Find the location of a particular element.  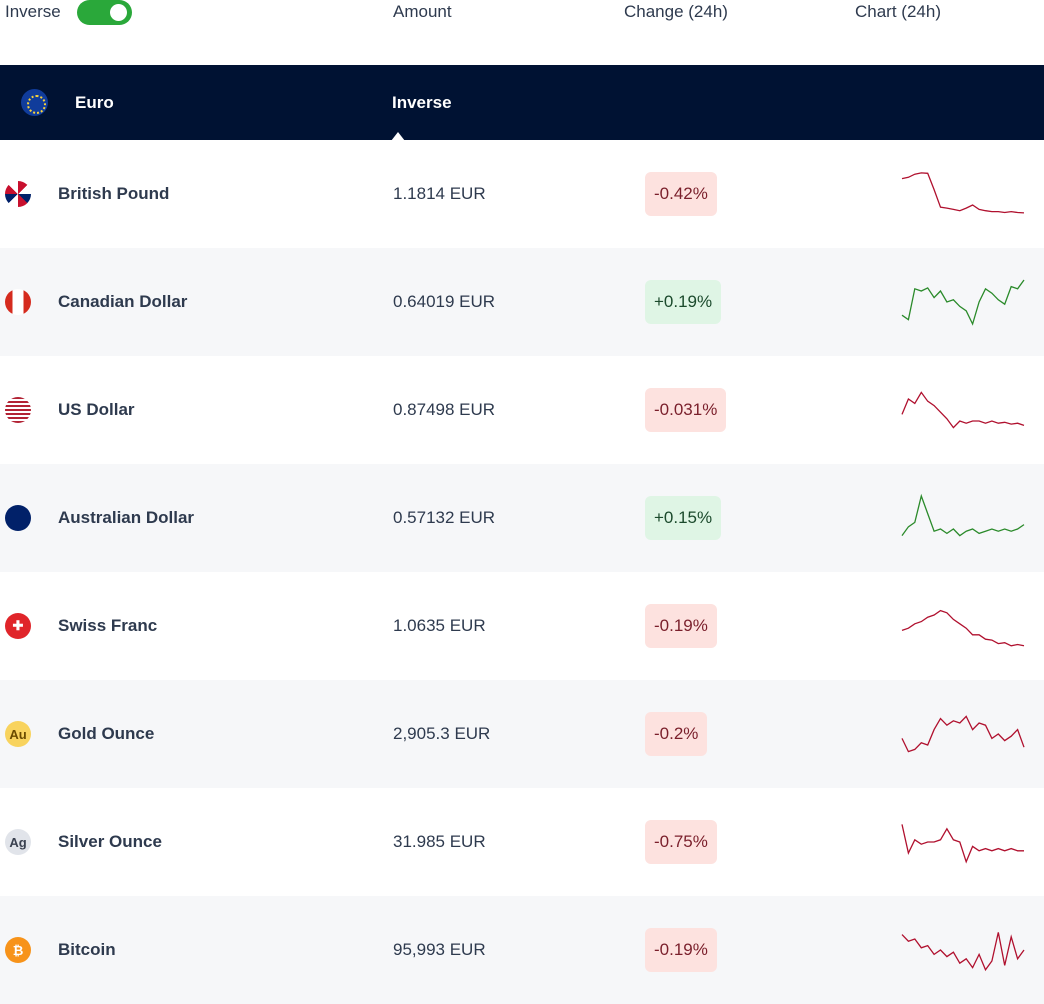

change-badge: -0.42% is located at coordinates (681, 194).